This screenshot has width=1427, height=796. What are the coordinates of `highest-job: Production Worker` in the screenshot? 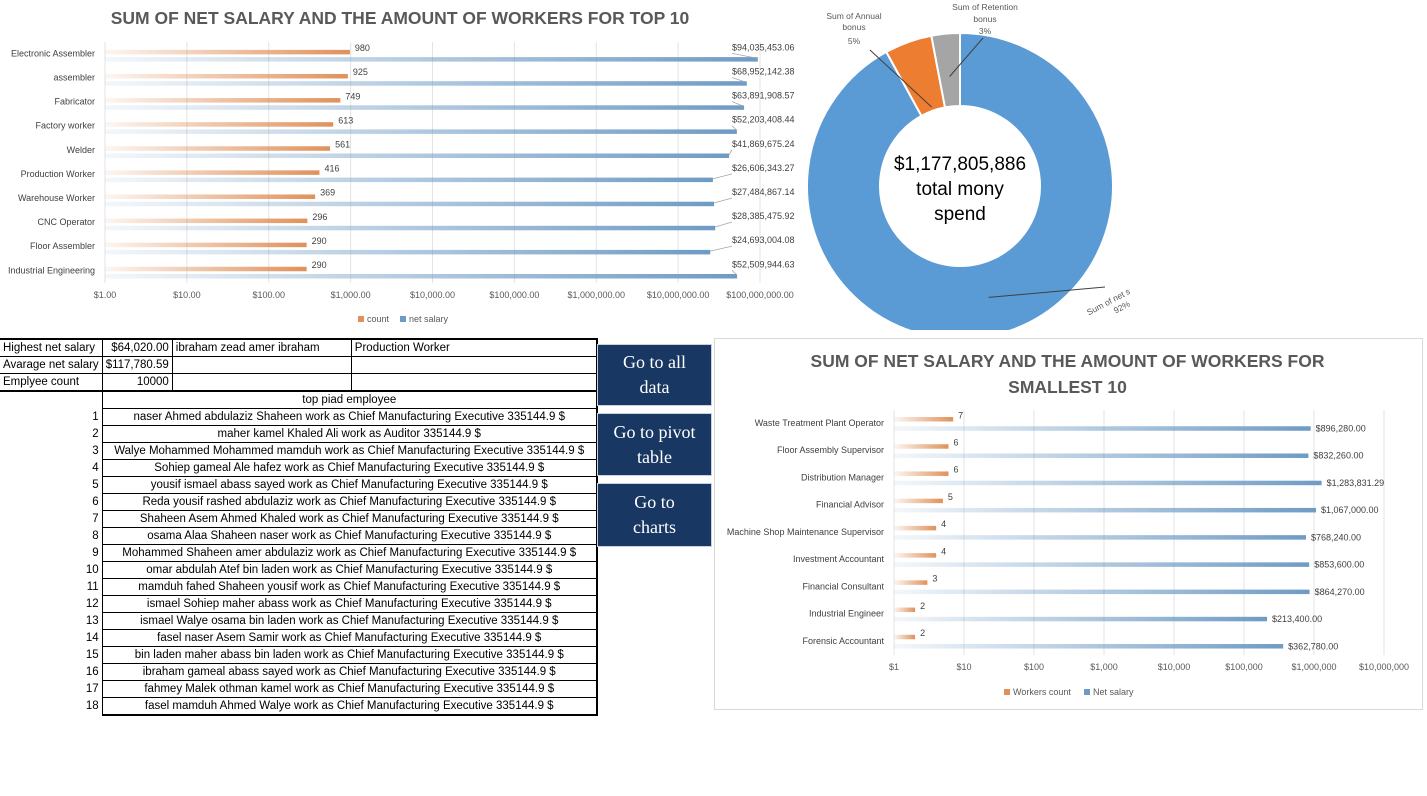 It's located at (474, 347).